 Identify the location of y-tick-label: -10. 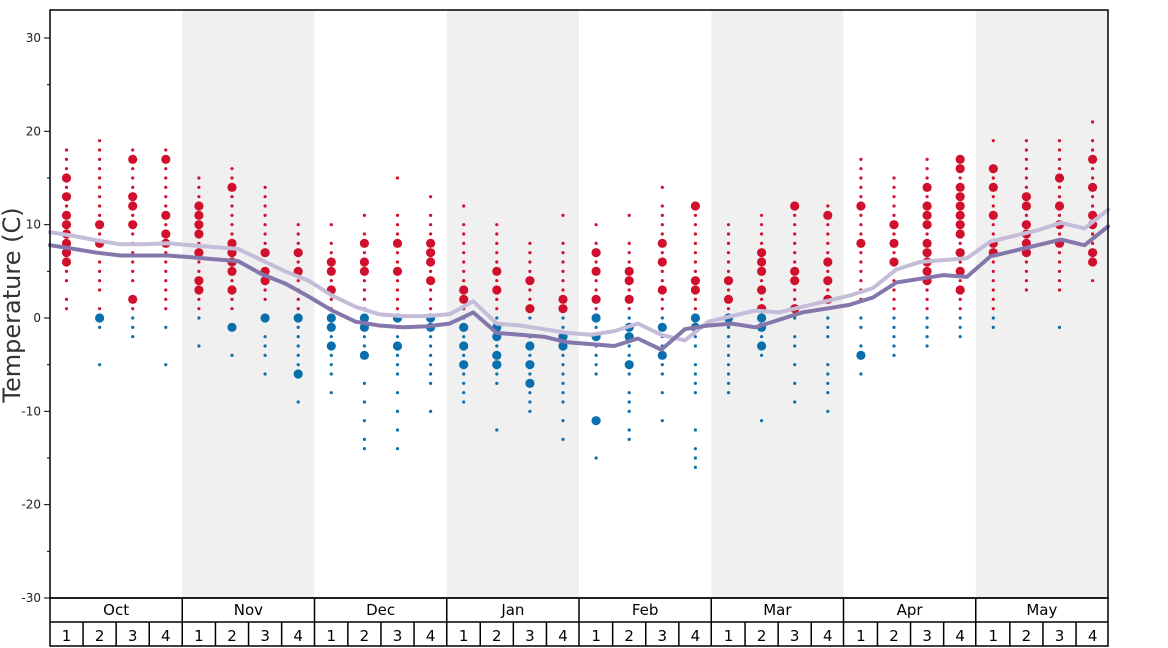
(31, 411).